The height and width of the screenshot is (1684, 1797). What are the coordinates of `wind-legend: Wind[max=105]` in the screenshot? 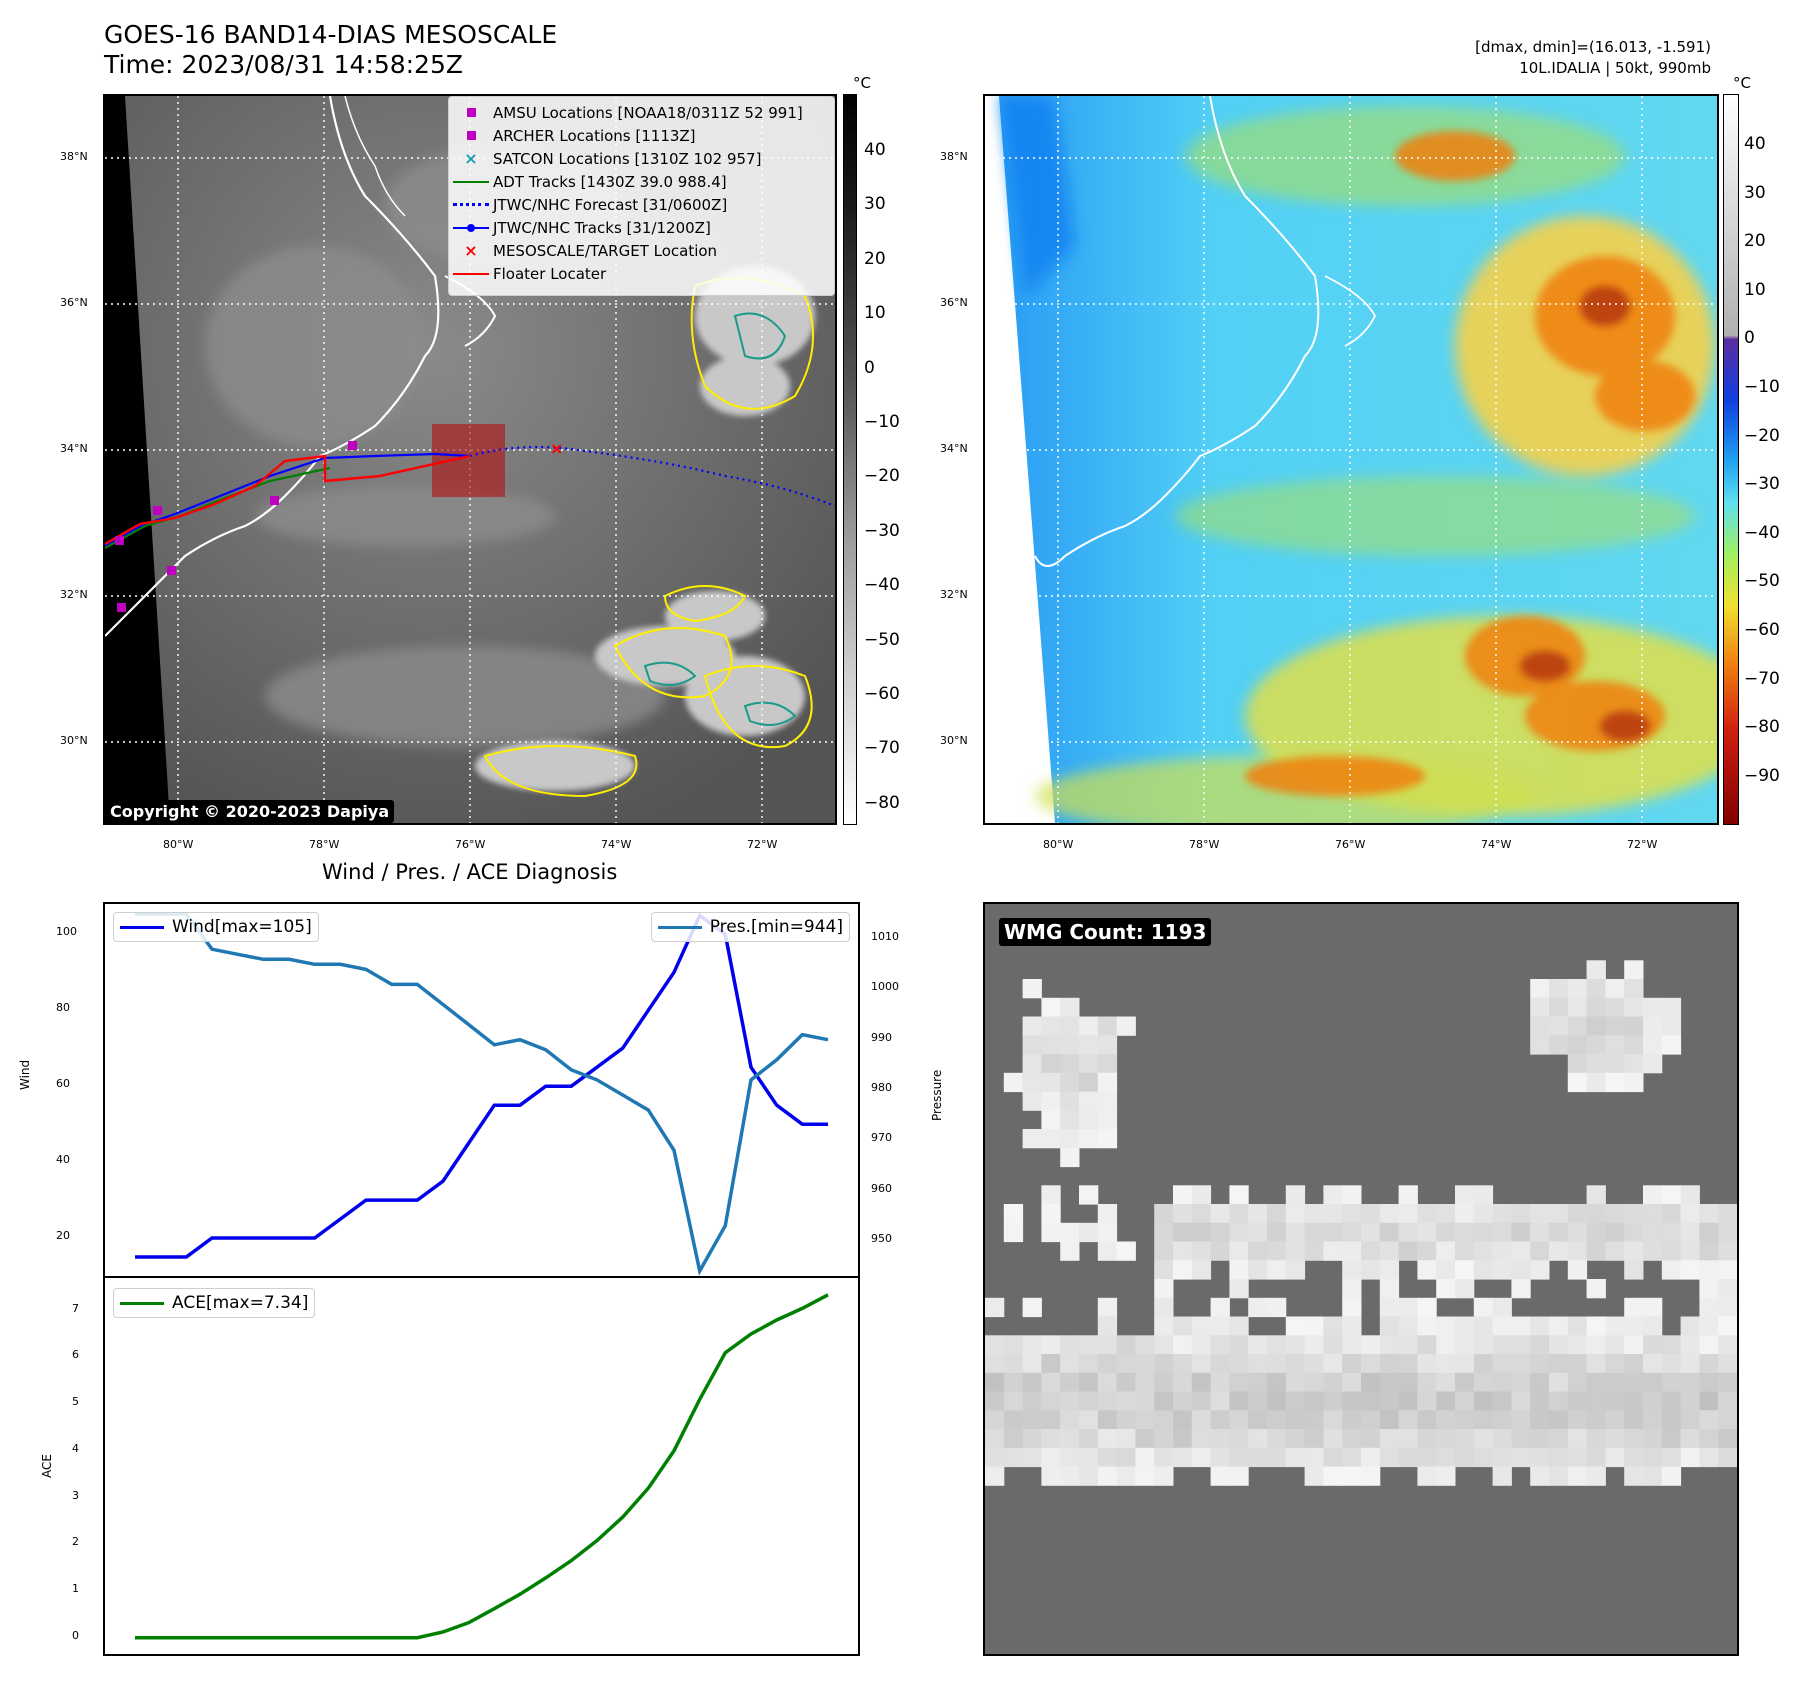 It's located at (216, 927).